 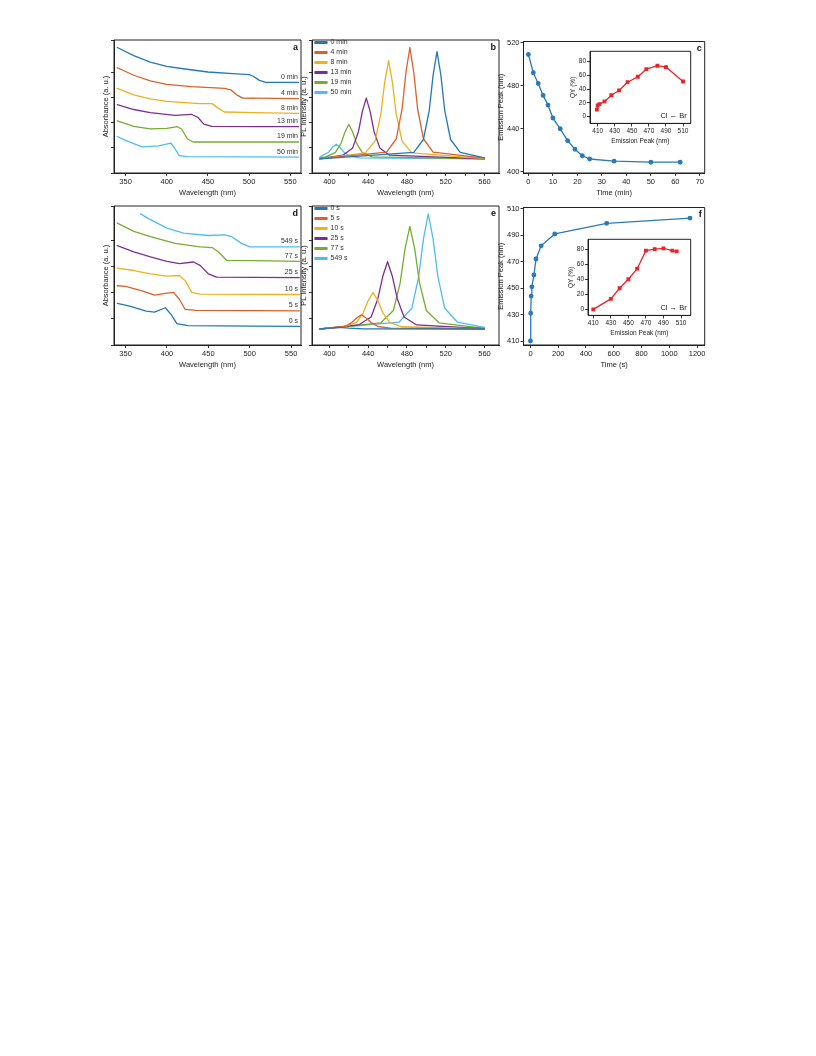 I want to click on chart-title: e, so click(x=493, y=212).